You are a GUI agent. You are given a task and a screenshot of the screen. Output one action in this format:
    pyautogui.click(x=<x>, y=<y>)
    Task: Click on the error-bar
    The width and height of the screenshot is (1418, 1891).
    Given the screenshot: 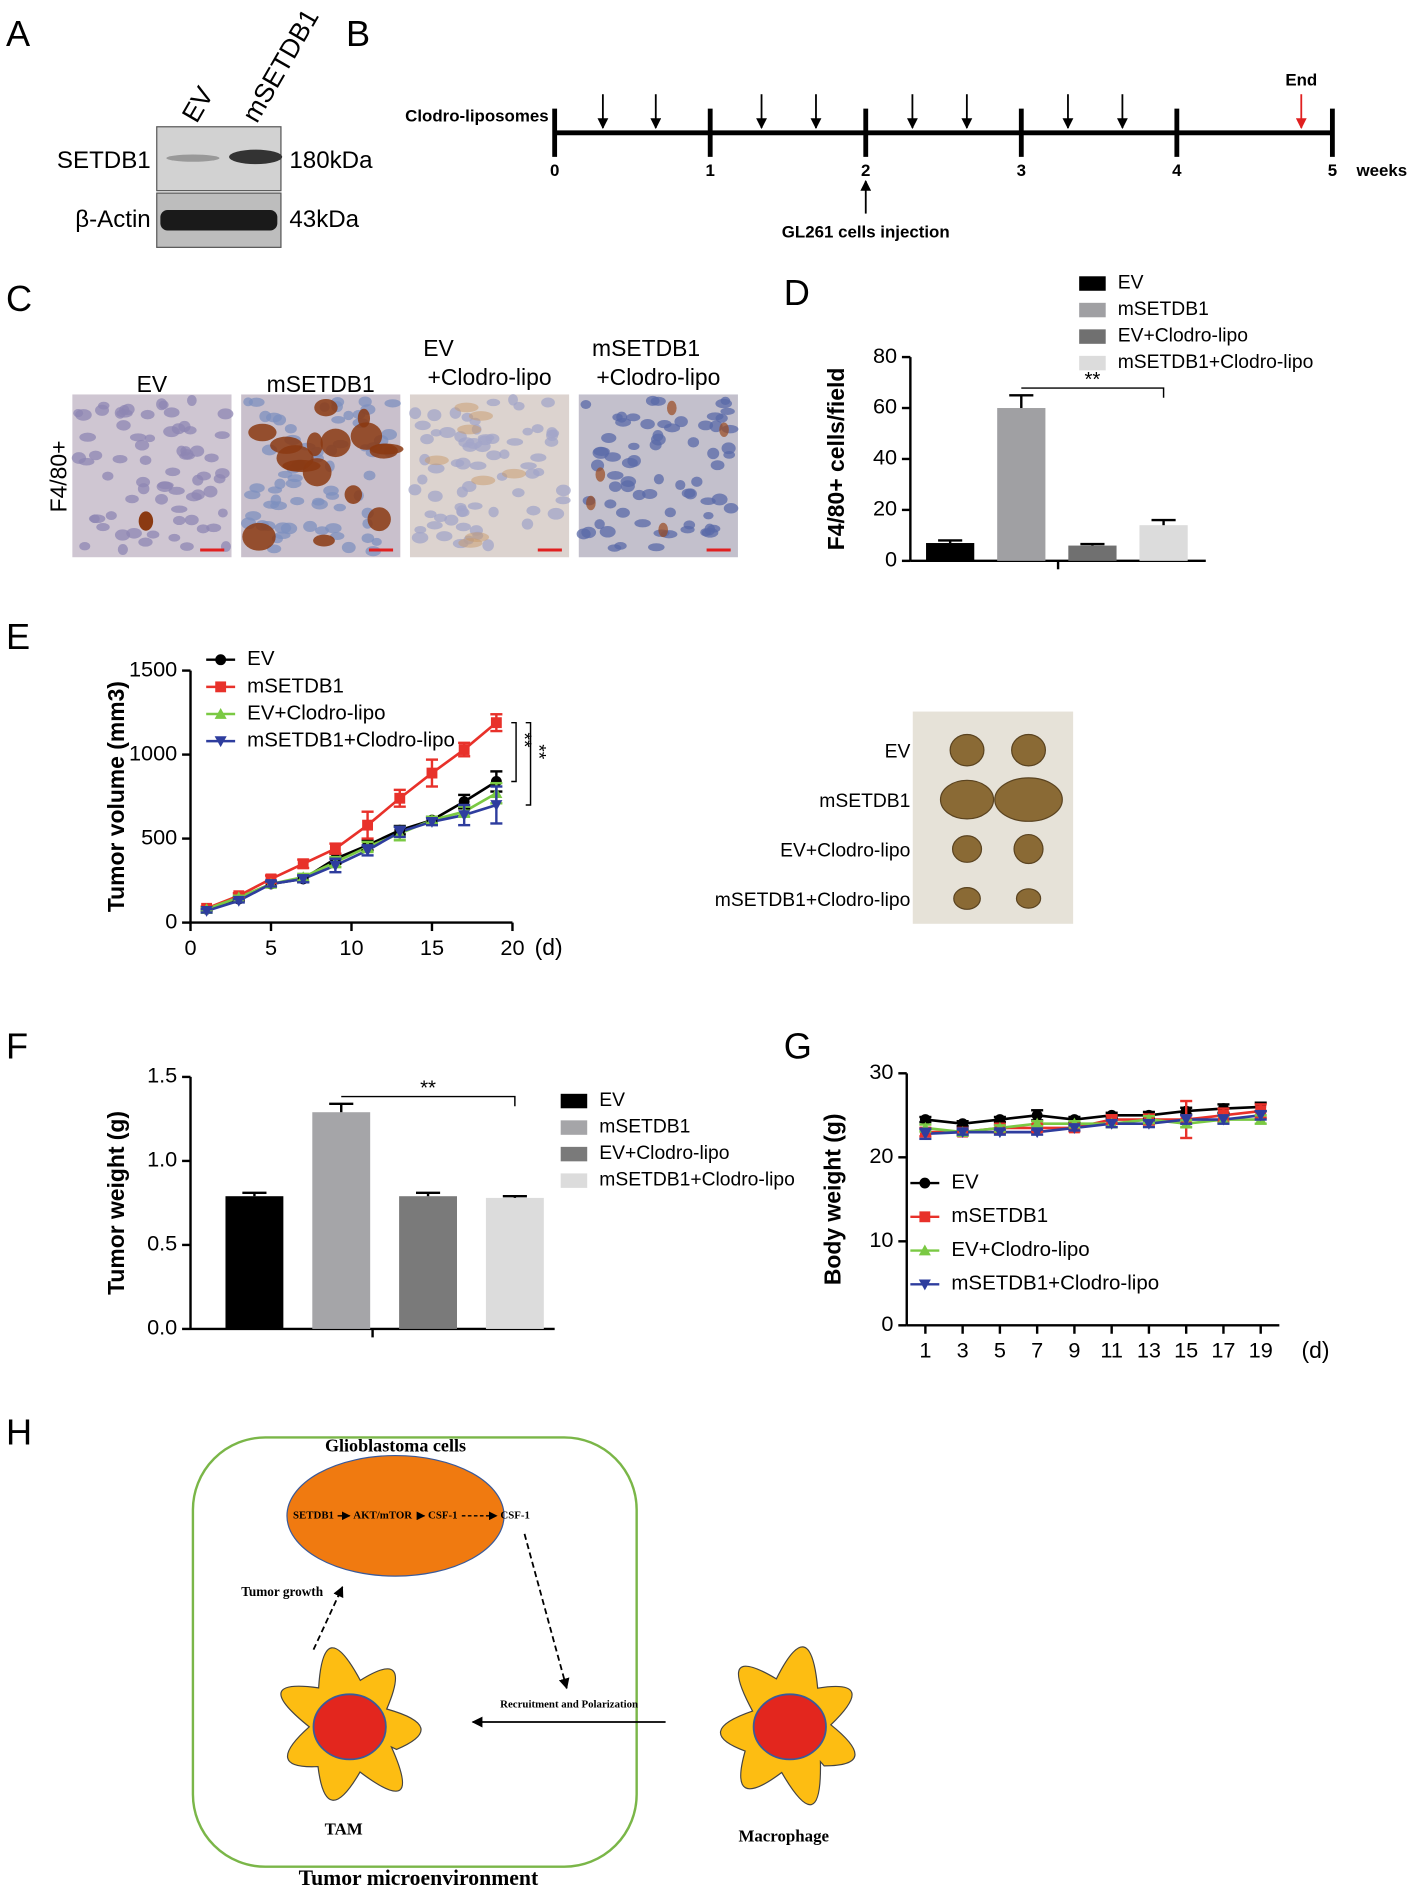 What is the action you would take?
    pyautogui.click(x=254, y=1194)
    